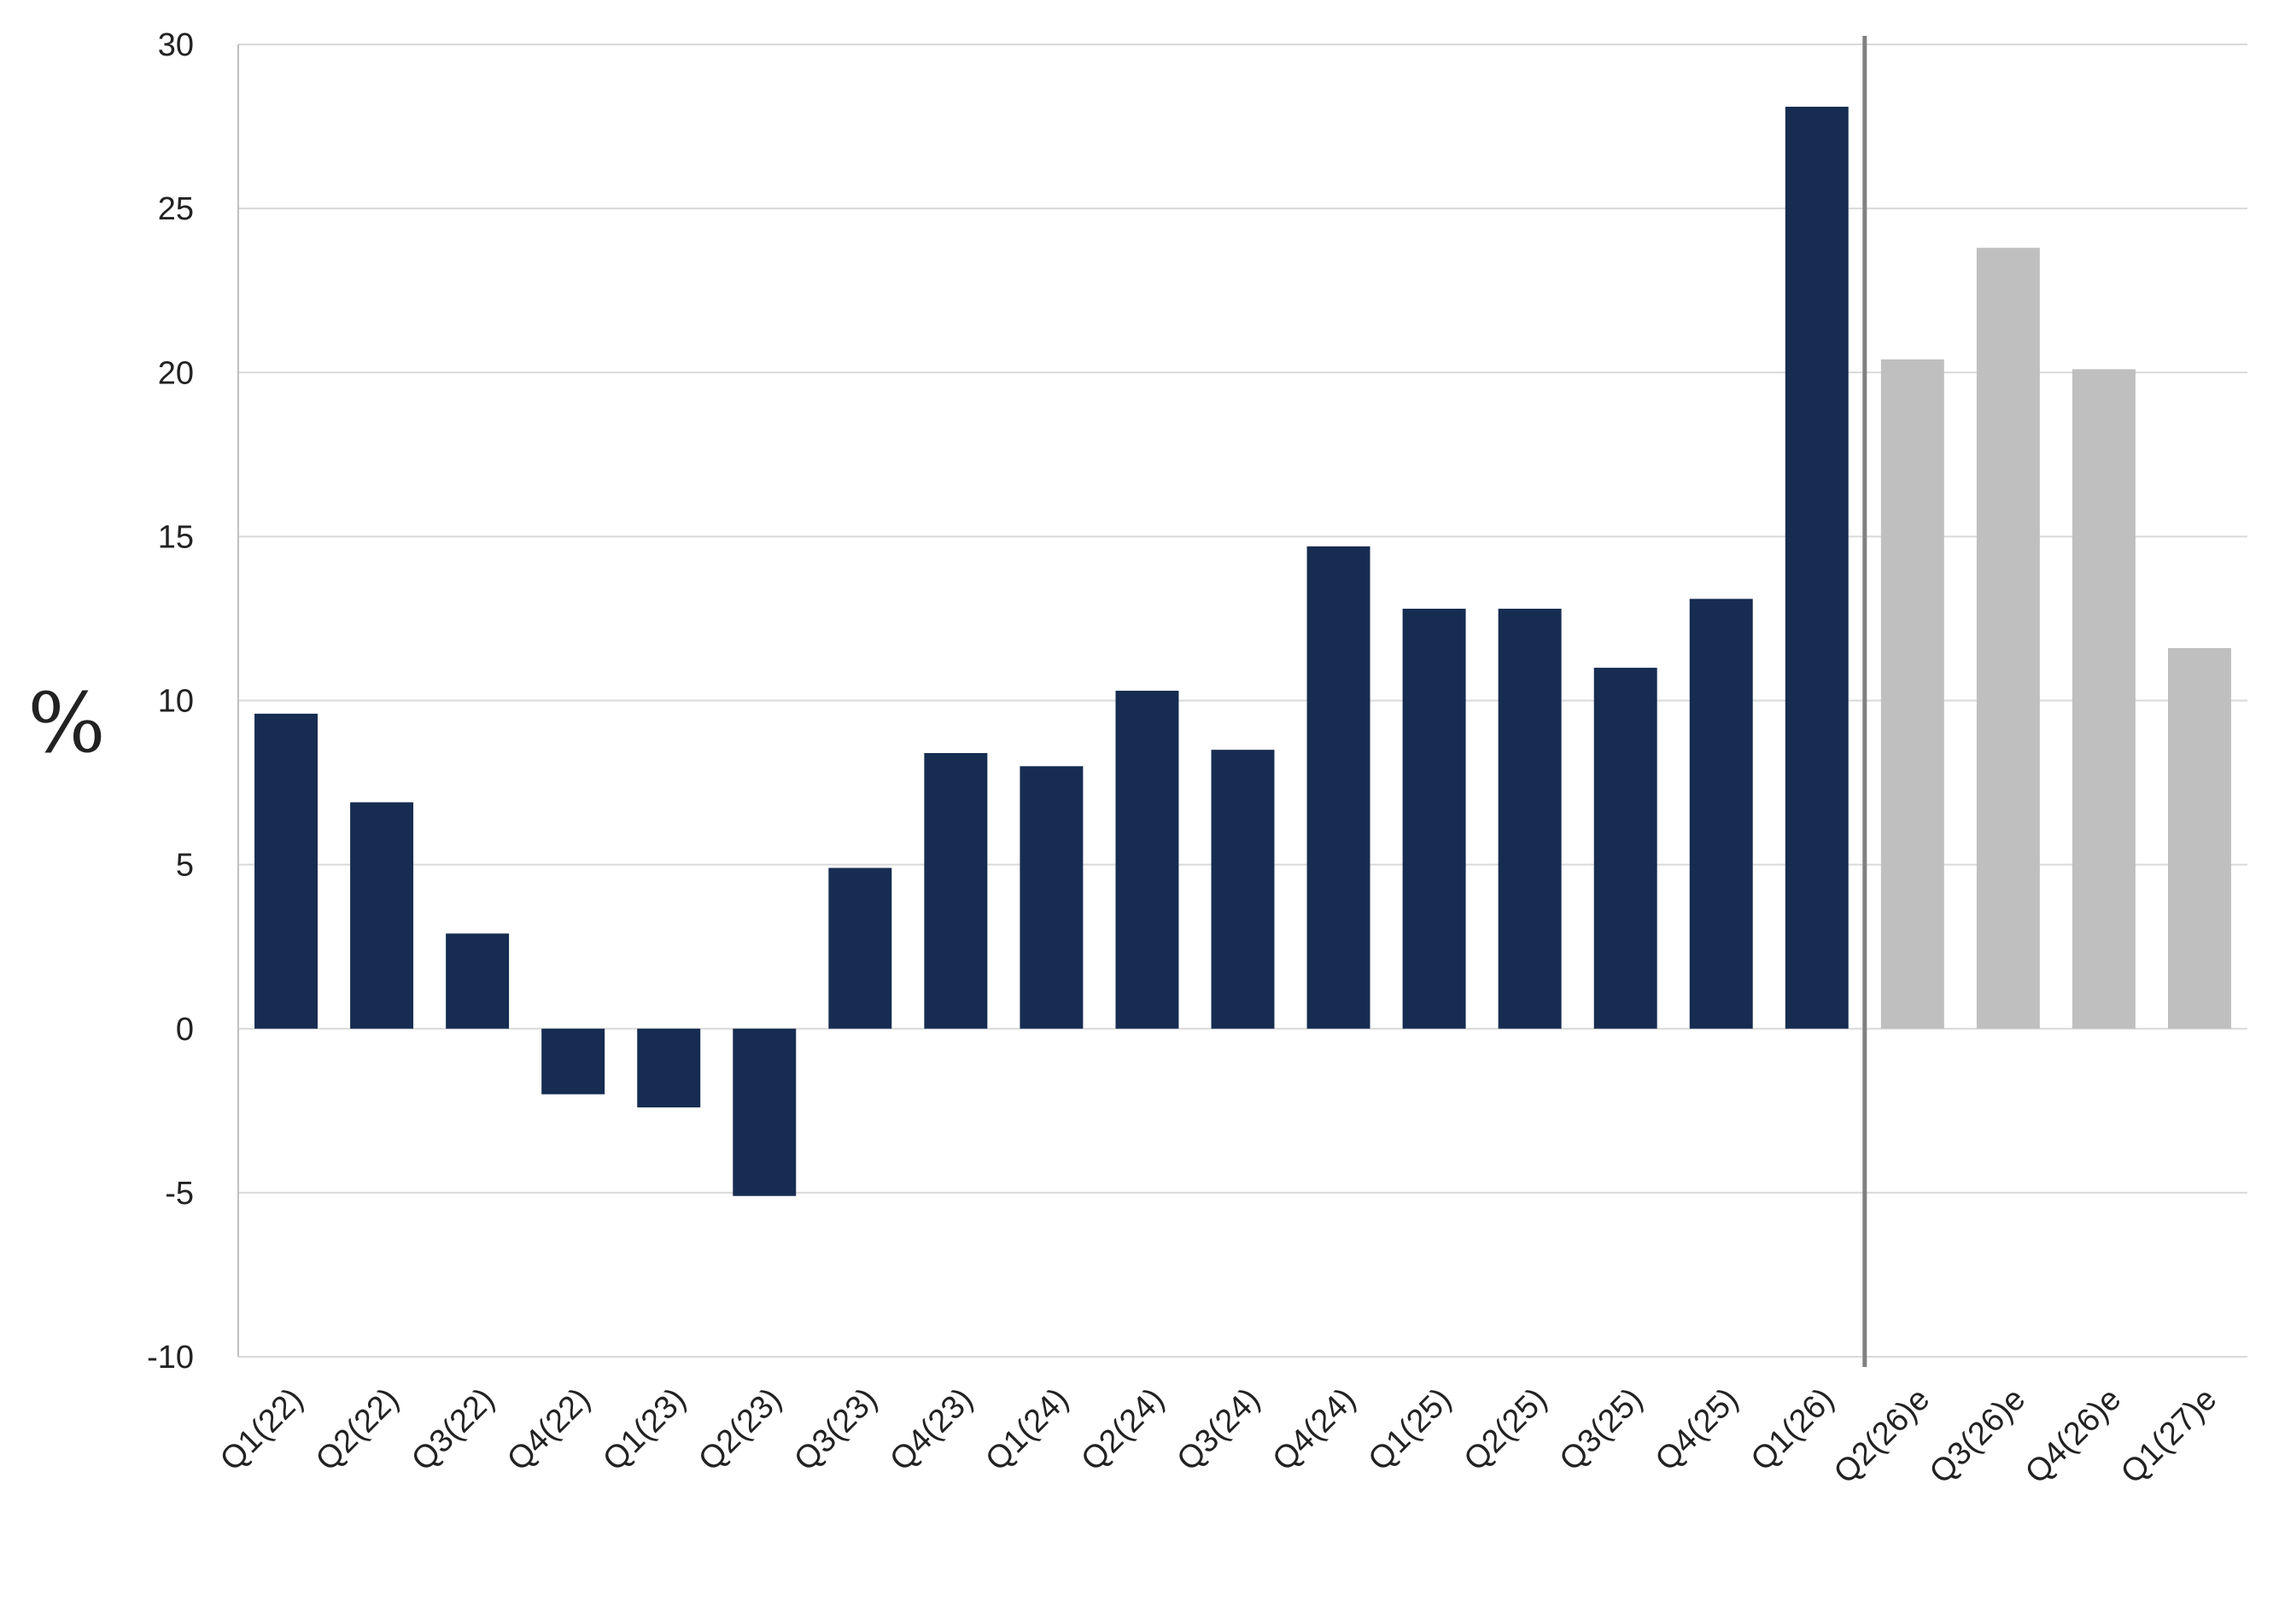  Describe the element at coordinates (1410, 1430) in the screenshot. I see `x-tick-label: Q1(25)` at that location.